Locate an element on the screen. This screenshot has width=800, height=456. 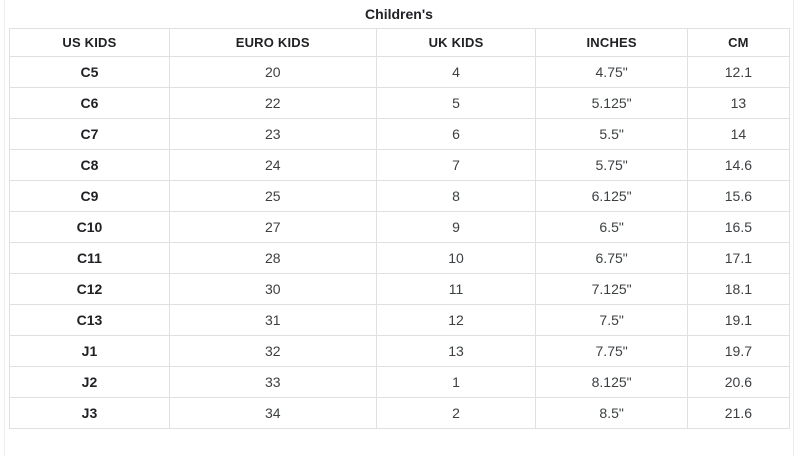
table-cell: 34 is located at coordinates (272, 413).